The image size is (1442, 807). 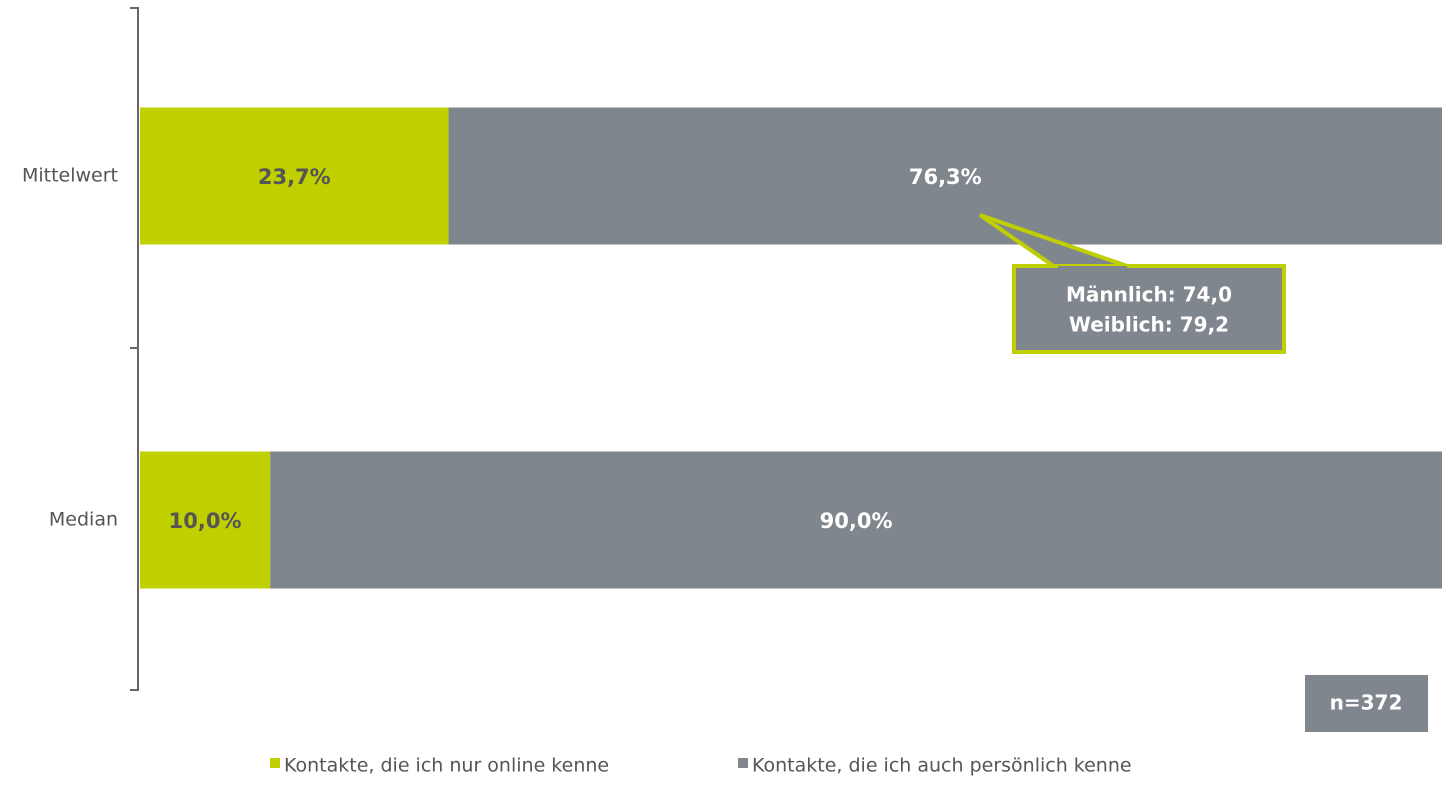 I want to click on legend-label: Kontakte, die ich nur online kenne, so click(x=446, y=766).